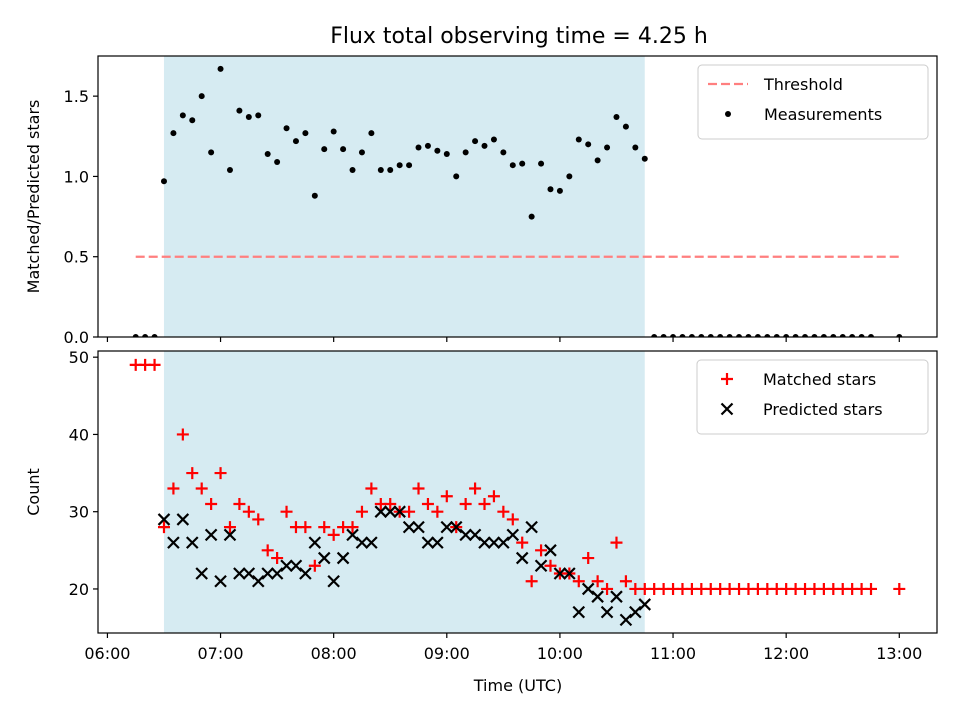 This screenshot has height=720, width=960. Describe the element at coordinates (107, 653) in the screenshot. I see `x-tick-label: 06:00` at that location.